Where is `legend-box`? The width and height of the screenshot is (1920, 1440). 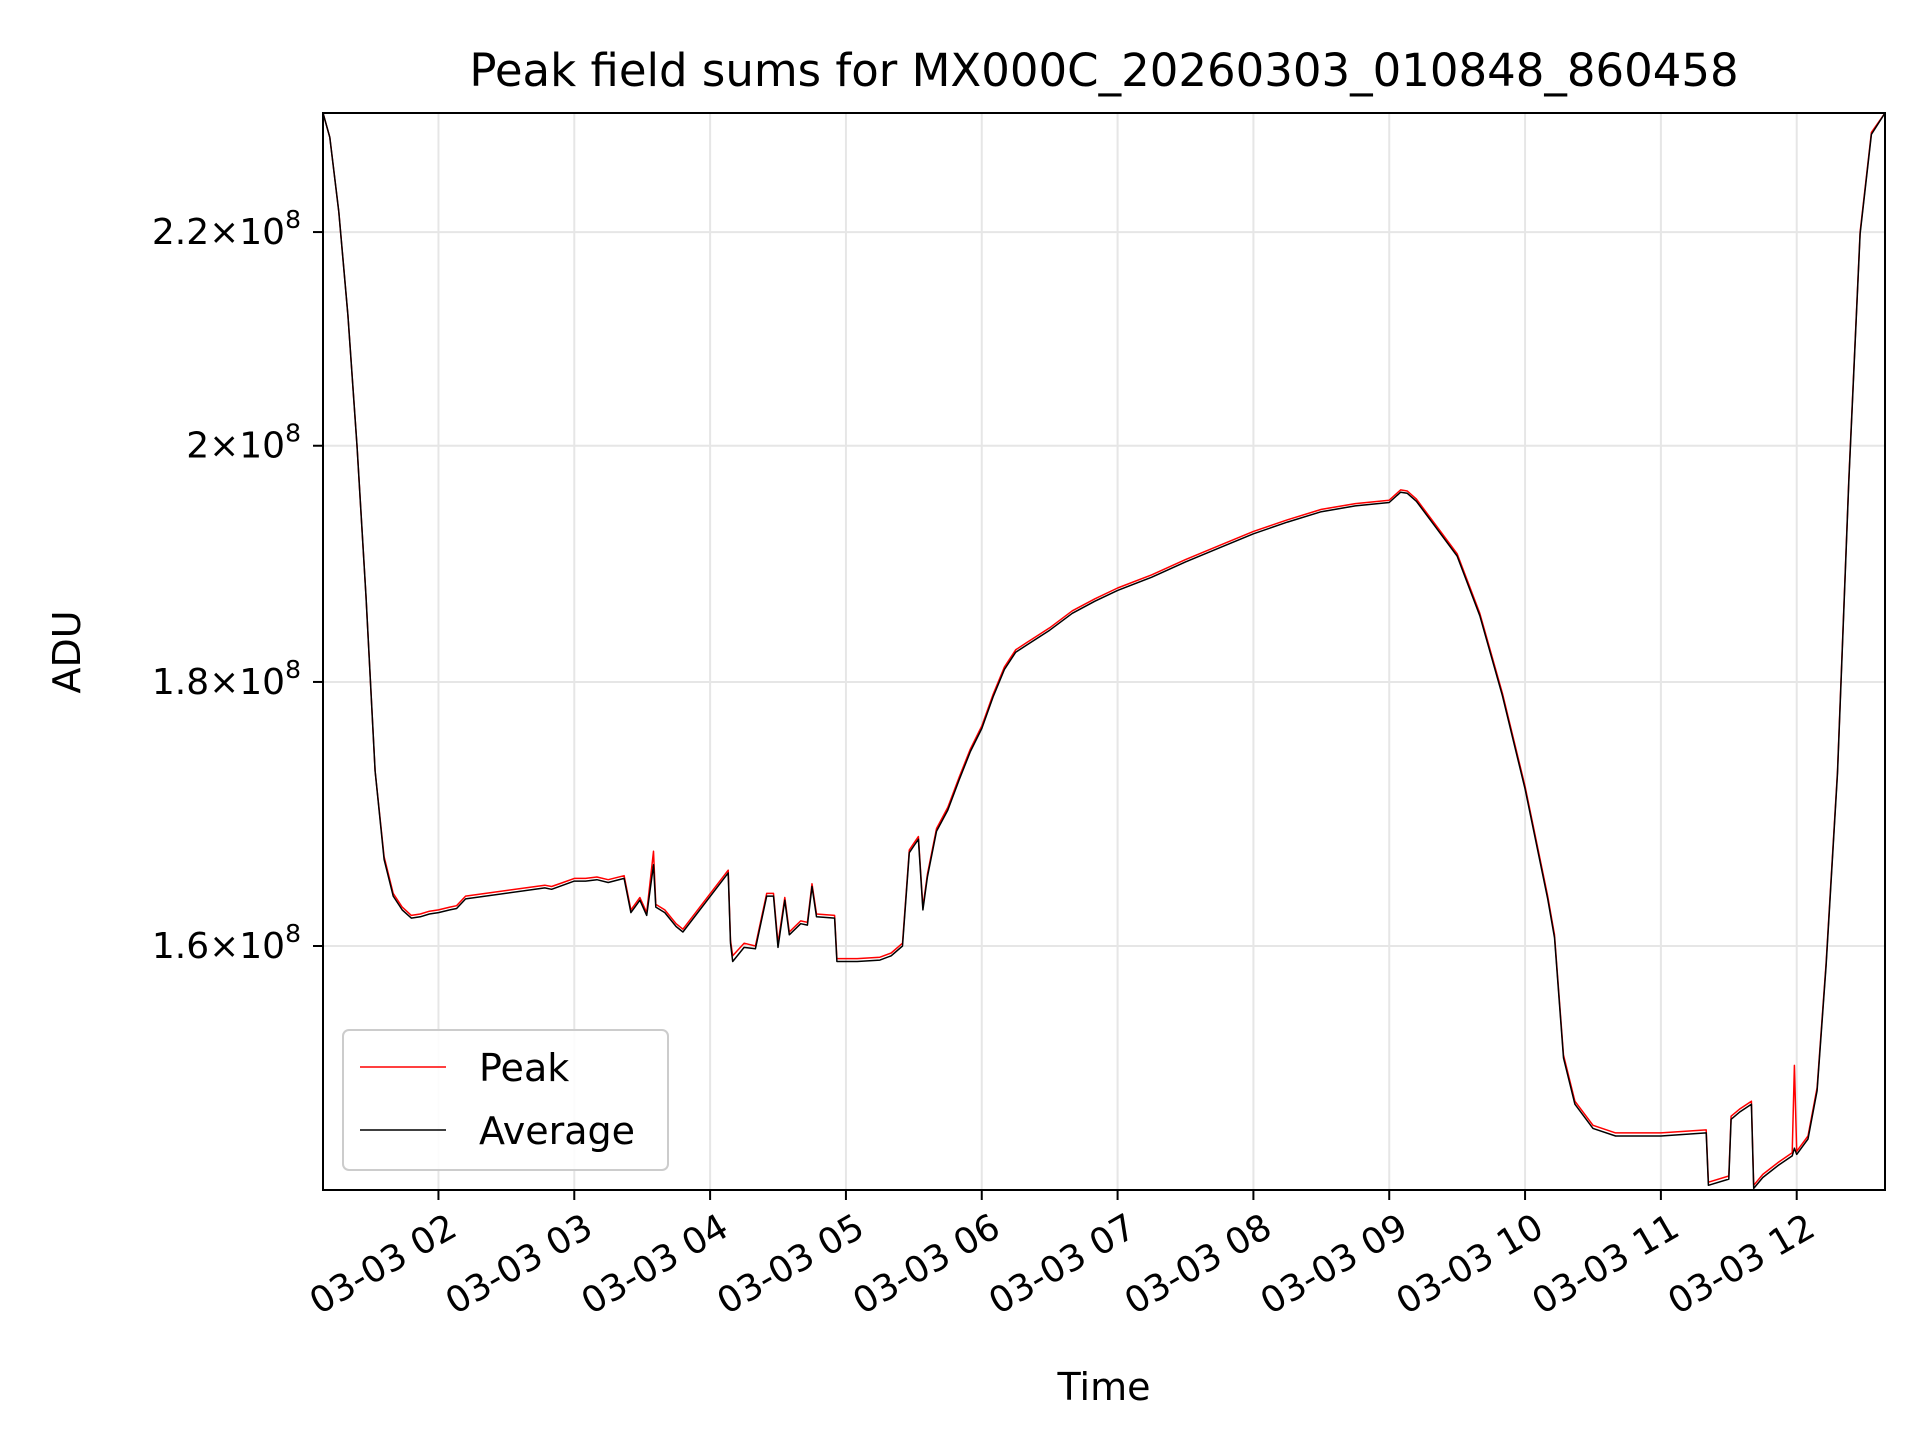 legend-box is located at coordinates (505, 1100).